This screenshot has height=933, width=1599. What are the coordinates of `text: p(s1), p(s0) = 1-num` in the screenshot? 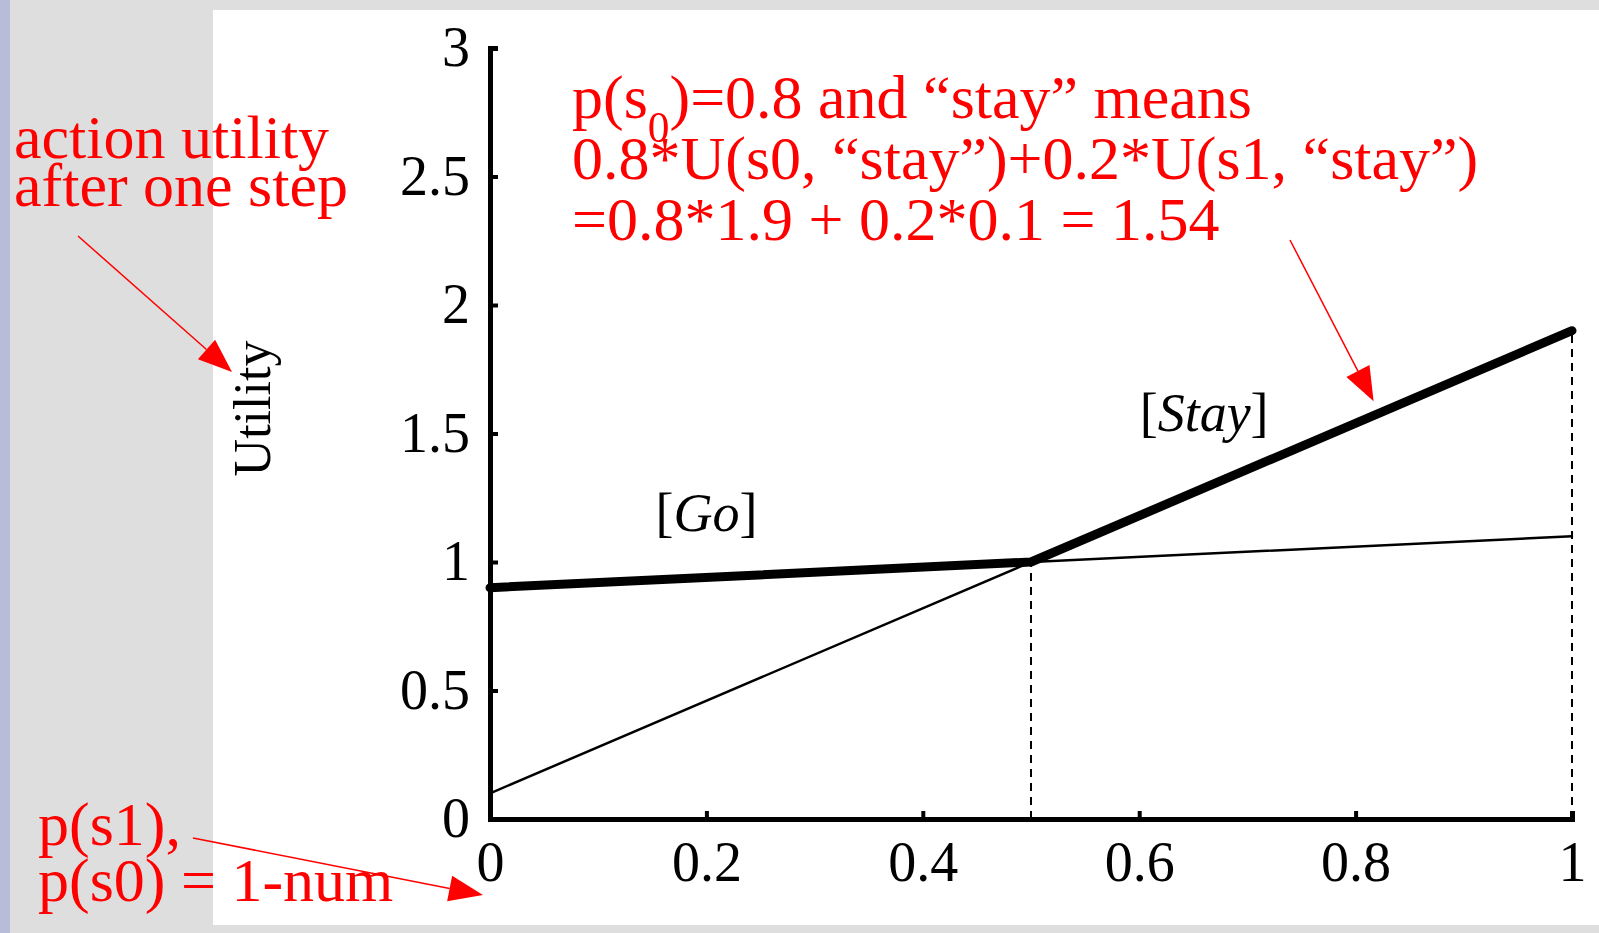 It's located at (216, 852).